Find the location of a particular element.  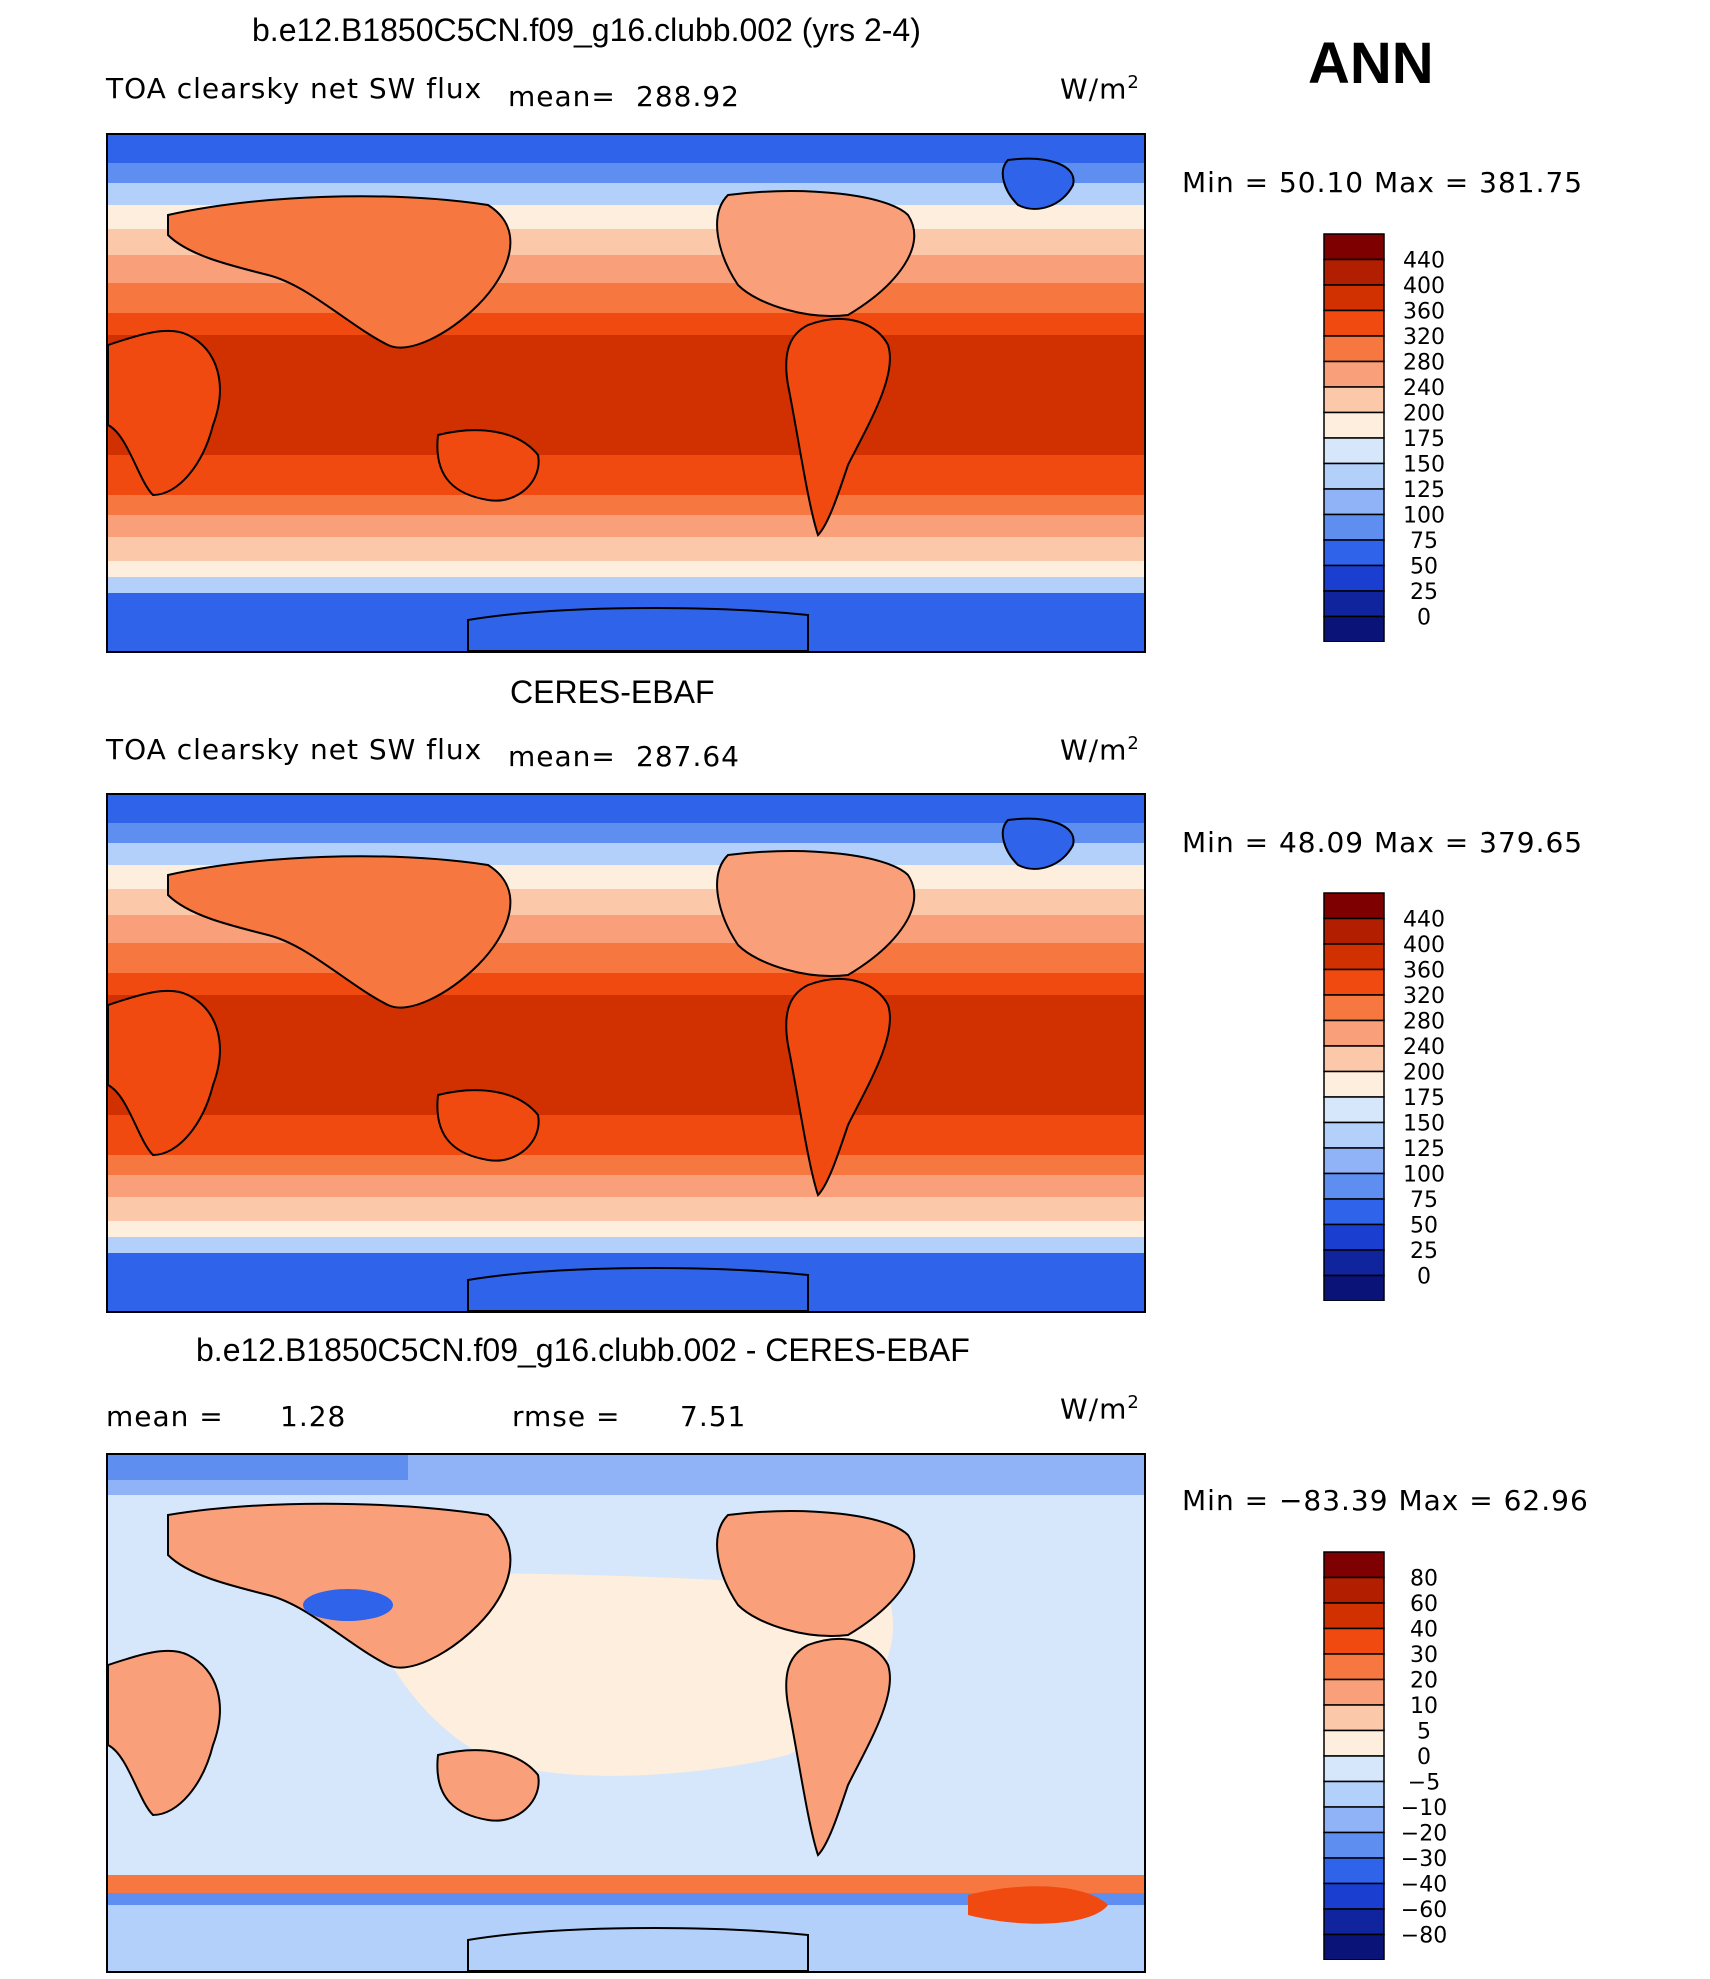

colorbar-label: 50 is located at coordinates (1424, 567).